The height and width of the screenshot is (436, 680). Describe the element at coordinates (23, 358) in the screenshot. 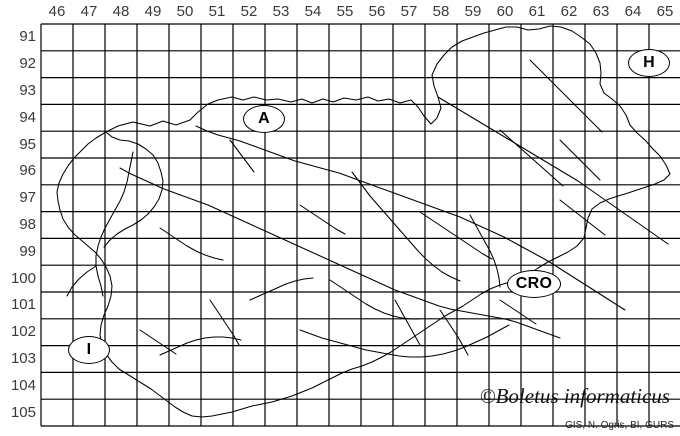

I see `row-label-103: 103` at that location.